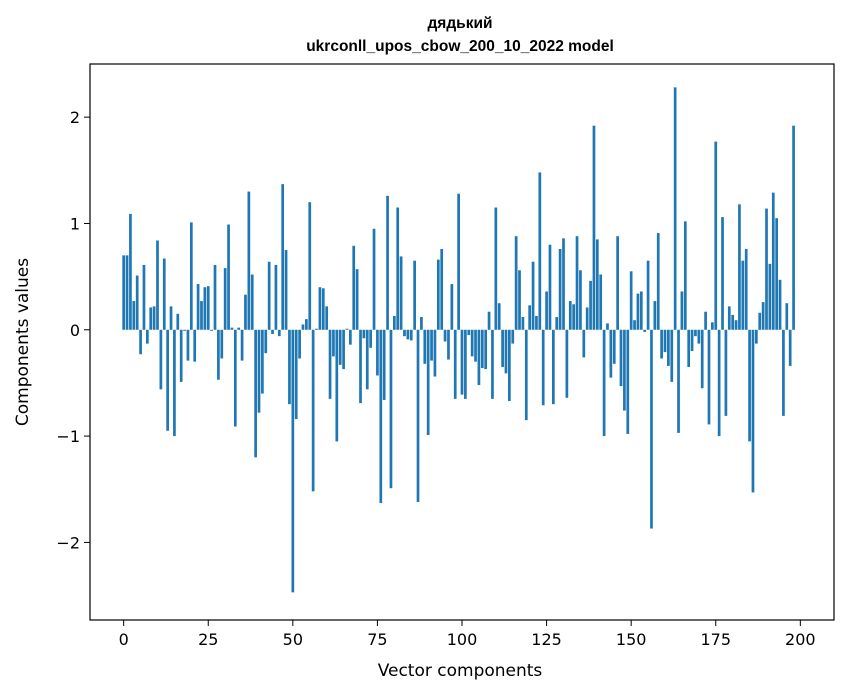 This screenshot has height=696, width=847. What do you see at coordinates (715, 639) in the screenshot?
I see `x-tick-label: 175` at bounding box center [715, 639].